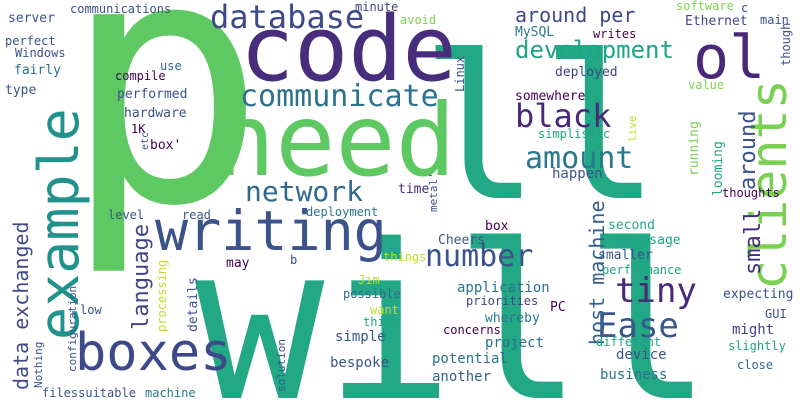 The height and width of the screenshot is (400, 800). I want to click on word: Ease, so click(638, 326).